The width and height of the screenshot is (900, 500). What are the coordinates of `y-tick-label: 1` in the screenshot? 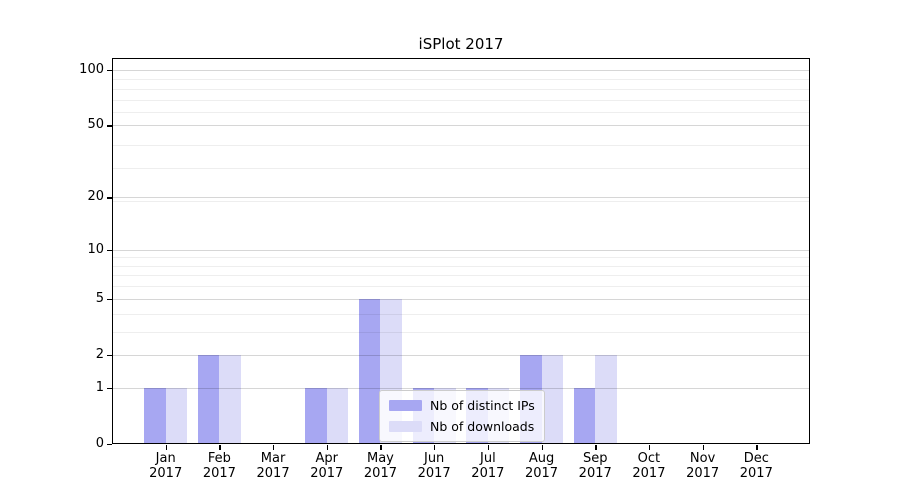 It's located at (99, 387).